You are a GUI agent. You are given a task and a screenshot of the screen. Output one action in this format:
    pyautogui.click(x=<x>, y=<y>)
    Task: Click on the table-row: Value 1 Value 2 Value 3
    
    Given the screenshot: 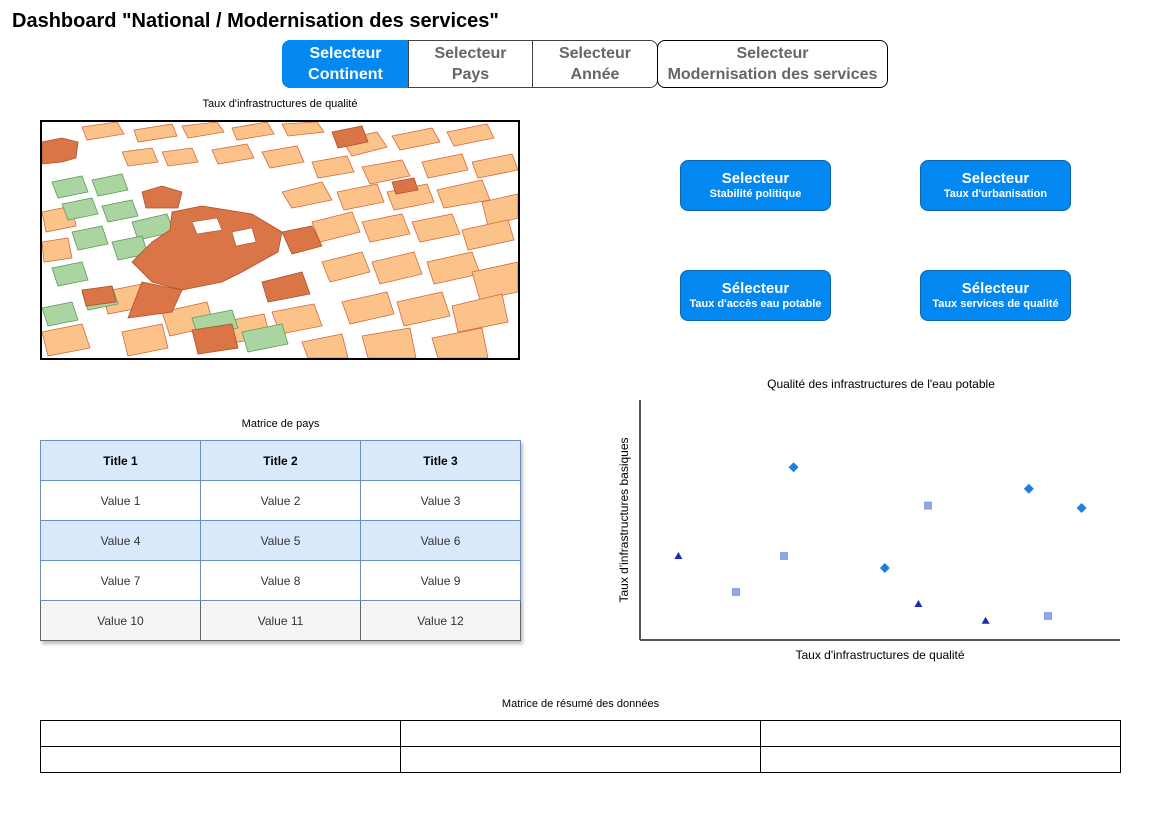 What is the action you would take?
    pyautogui.click(x=280, y=500)
    